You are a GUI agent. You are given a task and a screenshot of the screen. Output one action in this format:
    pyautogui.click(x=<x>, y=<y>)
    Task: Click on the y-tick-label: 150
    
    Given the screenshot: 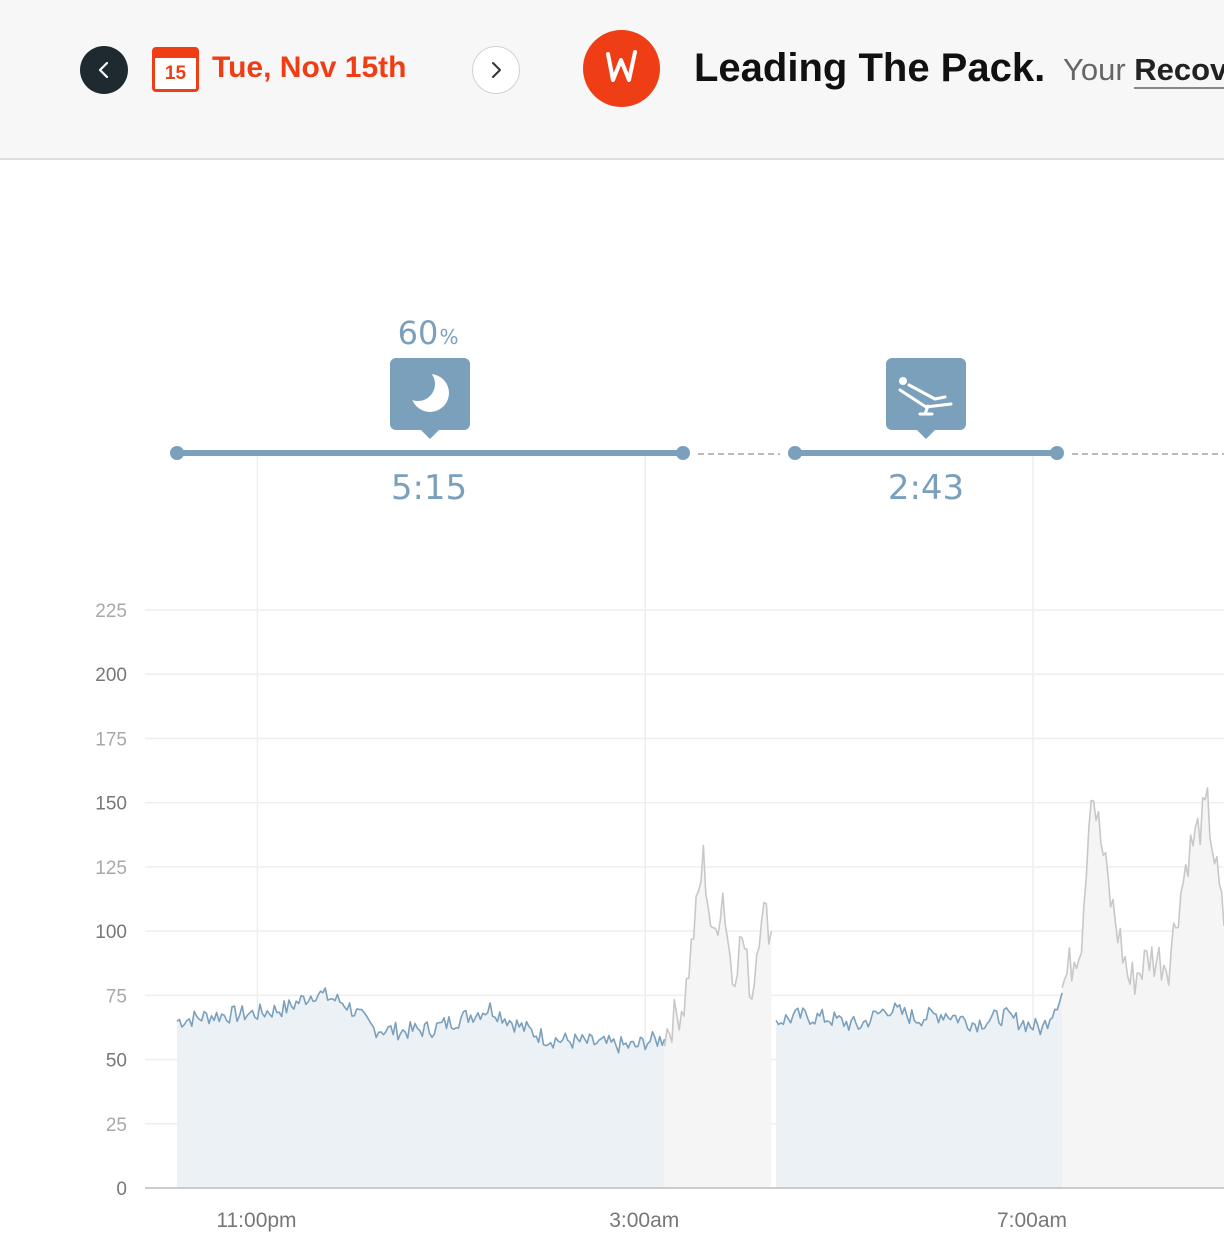 What is the action you would take?
    pyautogui.click(x=111, y=804)
    